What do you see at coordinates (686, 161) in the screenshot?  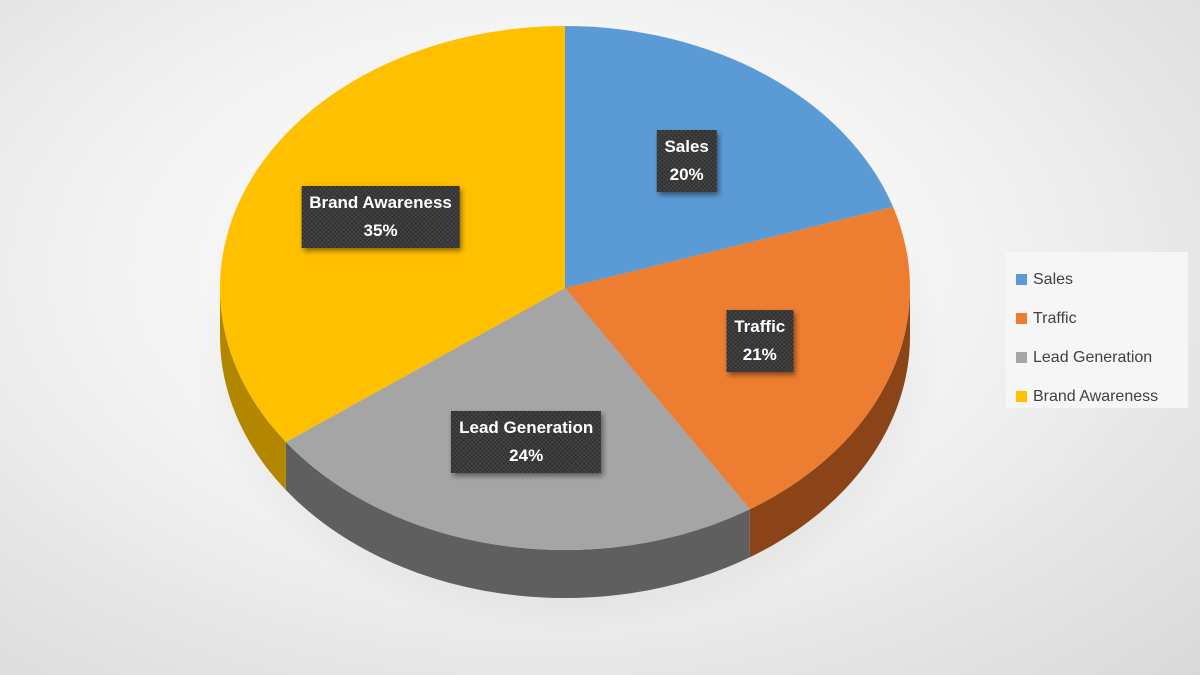 I see `data-label-sales: Sales 20%` at bounding box center [686, 161].